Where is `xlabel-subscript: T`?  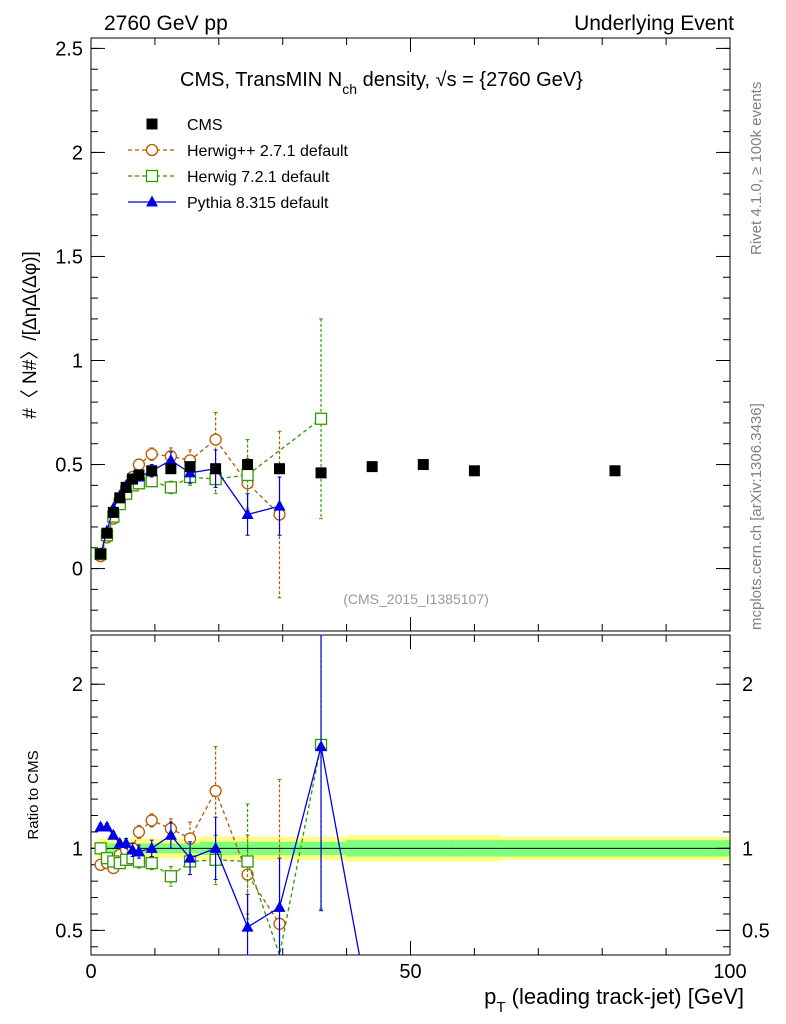 xlabel-subscript: T is located at coordinates (500, 1007).